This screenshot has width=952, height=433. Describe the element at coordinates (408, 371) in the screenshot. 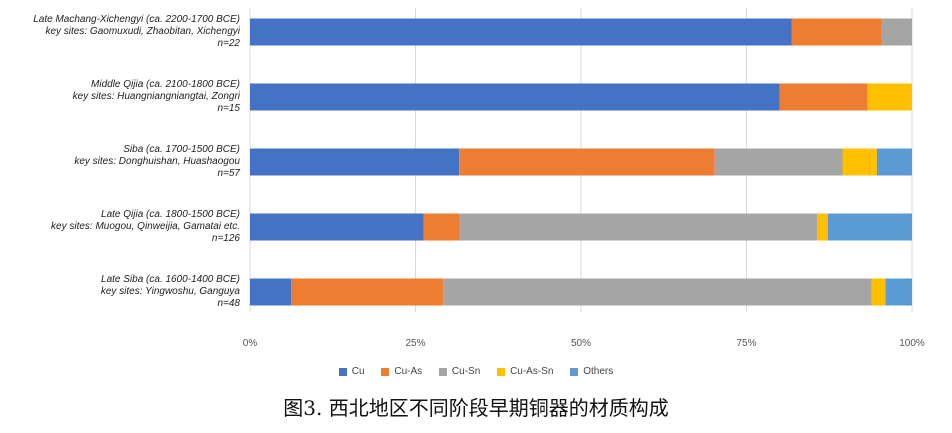

I see `legend-label: Cu-As` at that location.